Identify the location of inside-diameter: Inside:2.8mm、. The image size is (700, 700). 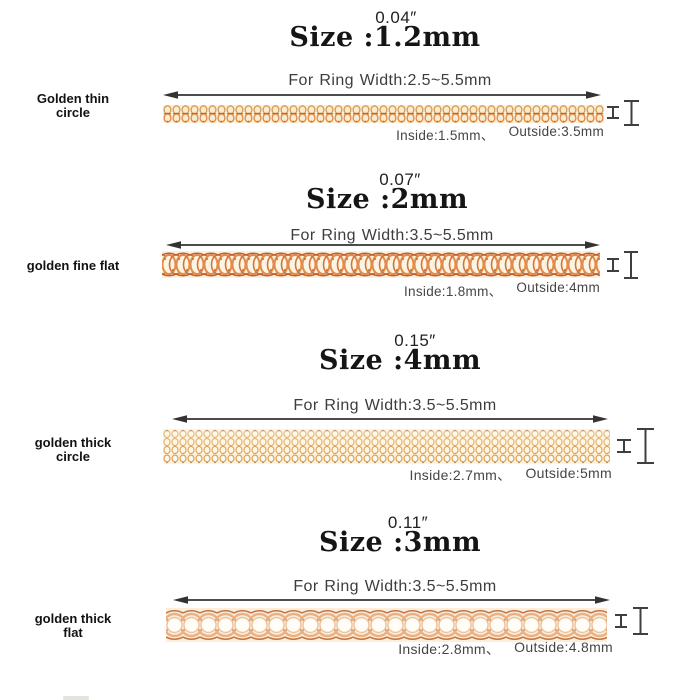
(449, 649).